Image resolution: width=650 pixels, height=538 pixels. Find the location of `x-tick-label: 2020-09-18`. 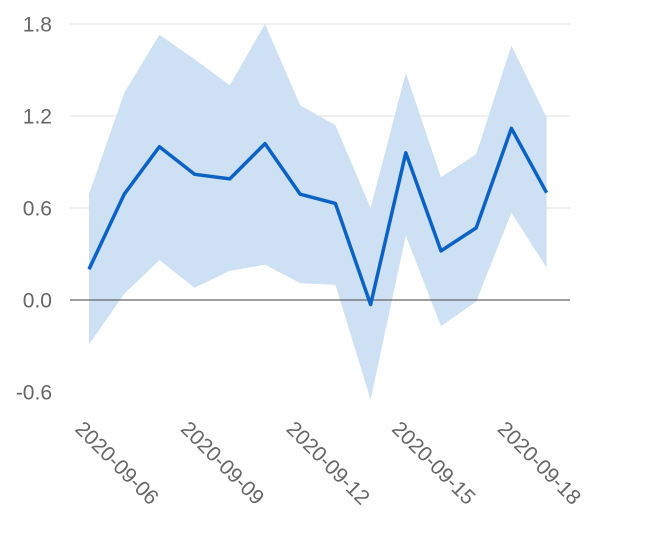

x-tick-label: 2020-09-18 is located at coordinates (539, 463).